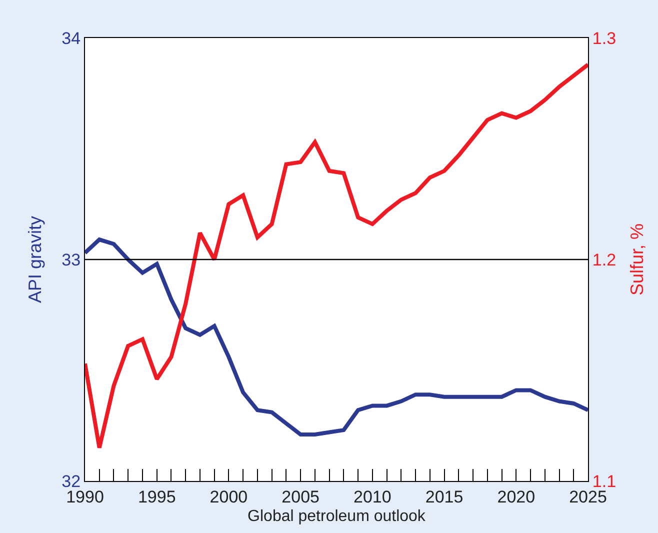 This screenshot has width=658, height=533. Describe the element at coordinates (301, 496) in the screenshot. I see `x-tick-label: 2005` at that location.